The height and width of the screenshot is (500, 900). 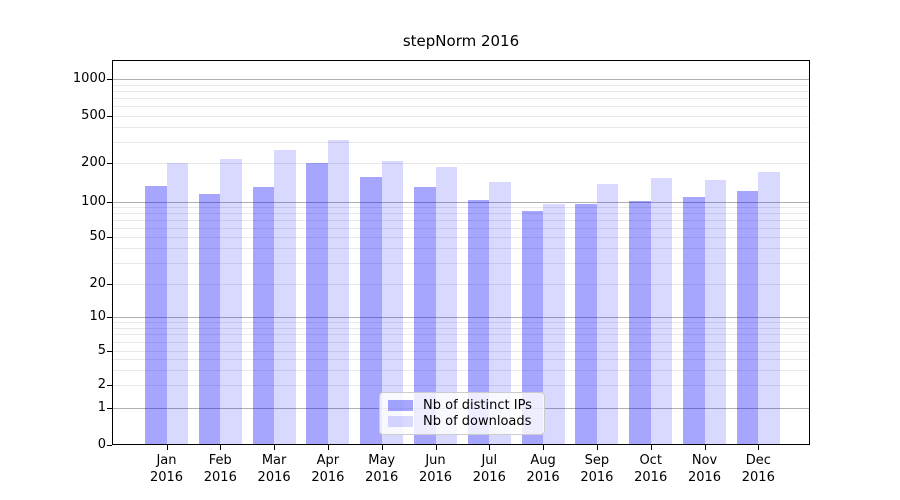 I want to click on bar-downloads-jul, so click(x=500, y=313).